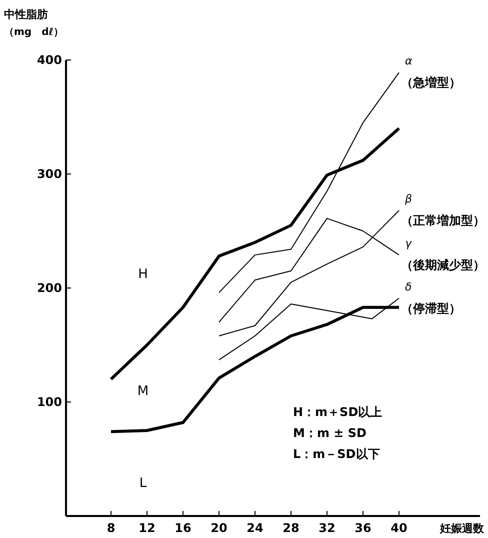 The image size is (488, 538). Describe the element at coordinates (336, 454) in the screenshot. I see `annotation: L：m－SD以下` at that location.